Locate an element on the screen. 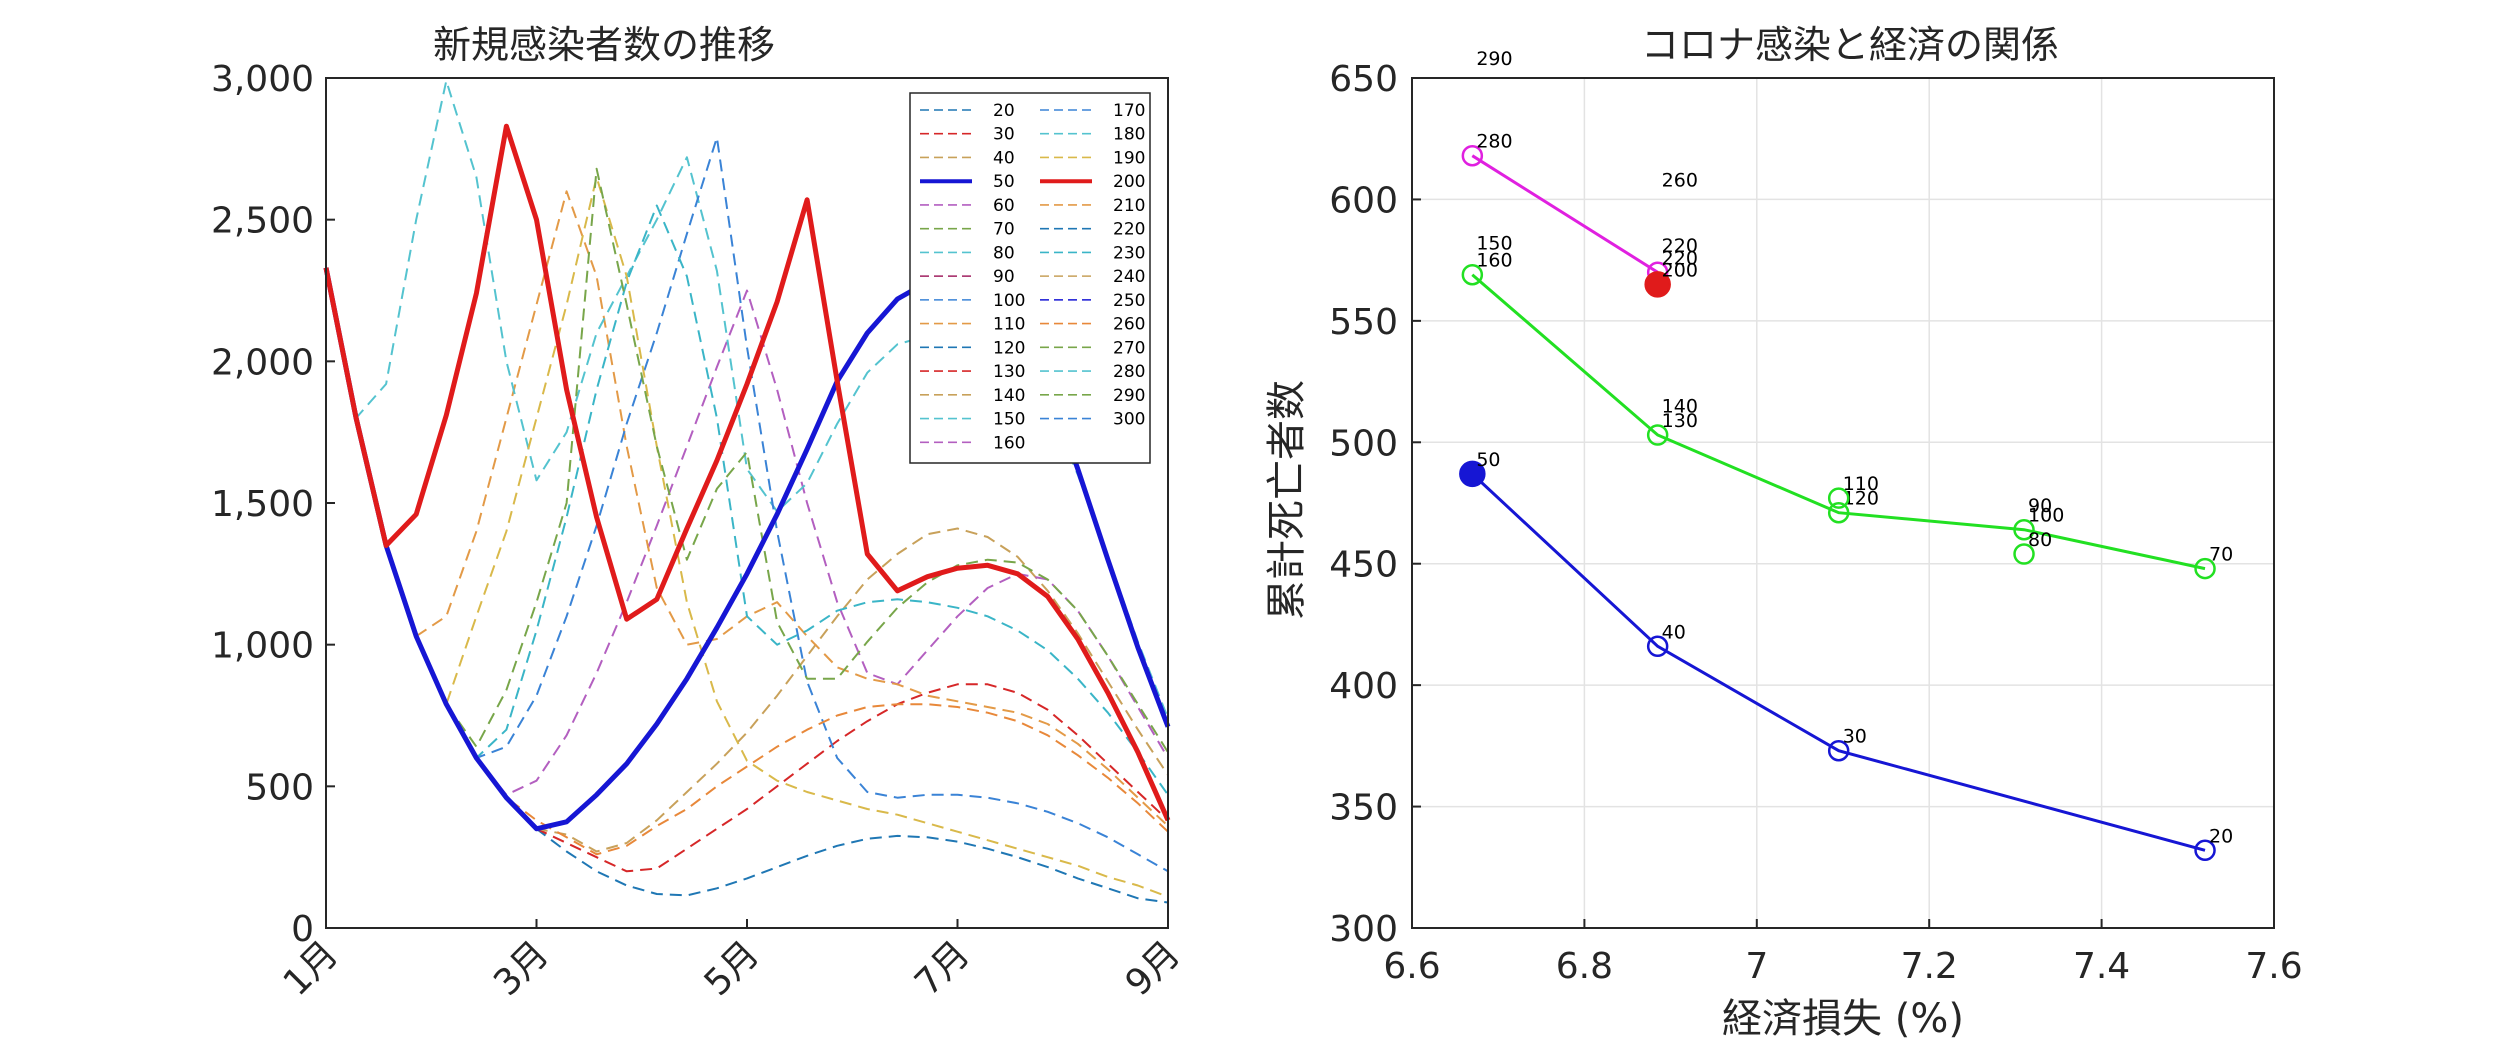 This screenshot has width=2500, height=1042. point-label: 30 is located at coordinates (1855, 737).